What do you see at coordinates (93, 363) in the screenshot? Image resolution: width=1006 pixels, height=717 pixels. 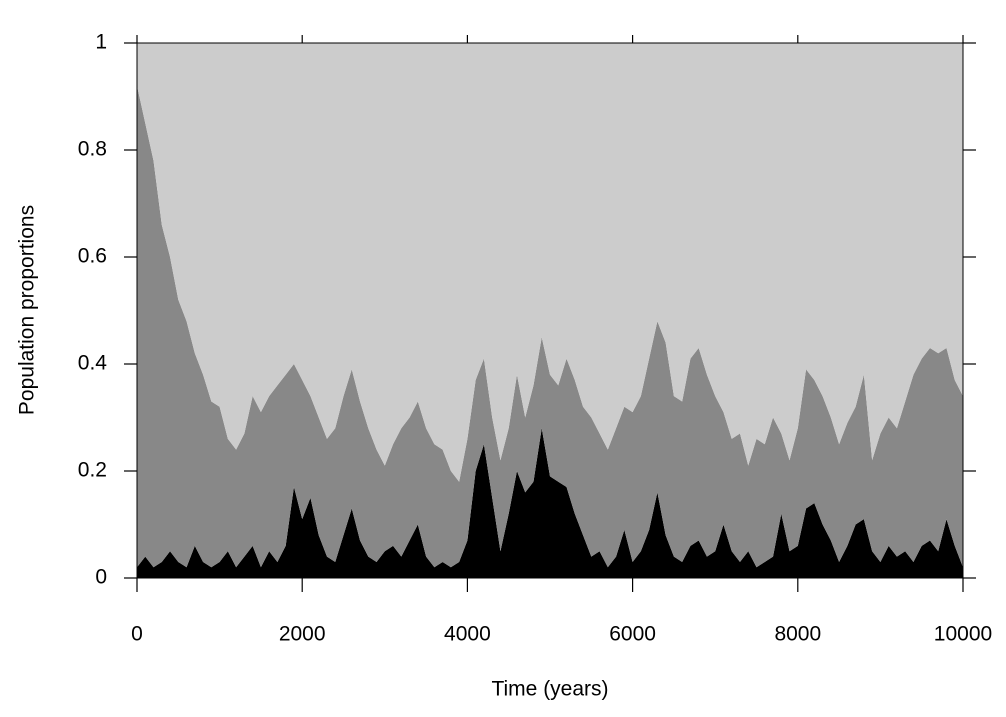 I see `y-tick-label: 0.4` at bounding box center [93, 363].